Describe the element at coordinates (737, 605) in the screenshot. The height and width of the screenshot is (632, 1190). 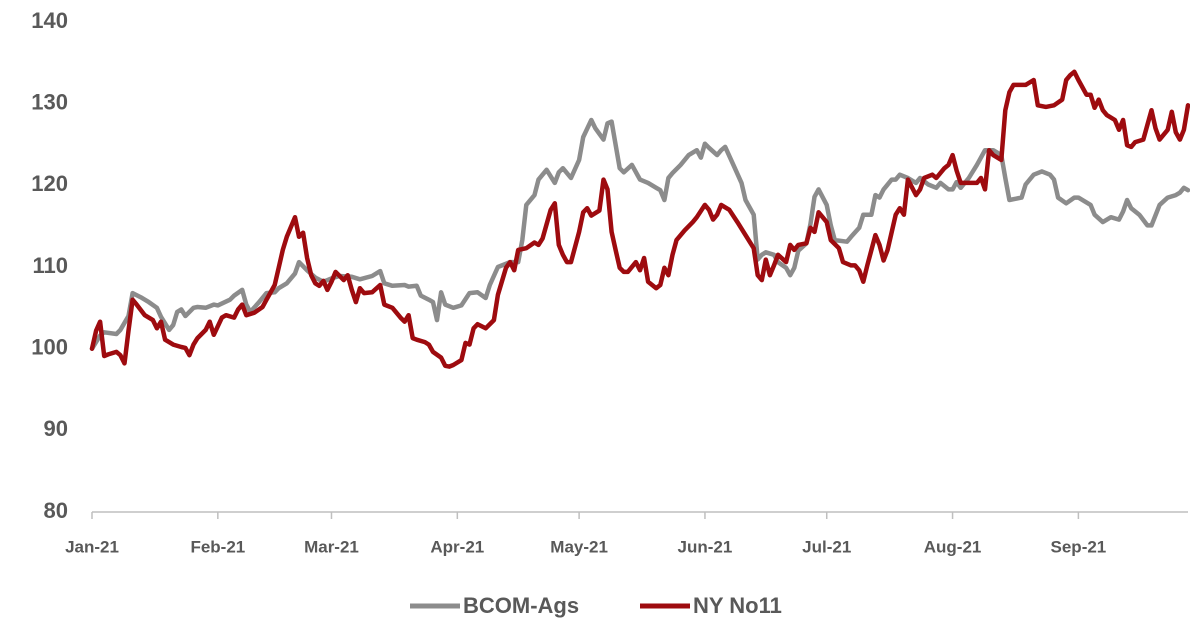
I see `legend-label: NY No11` at that location.